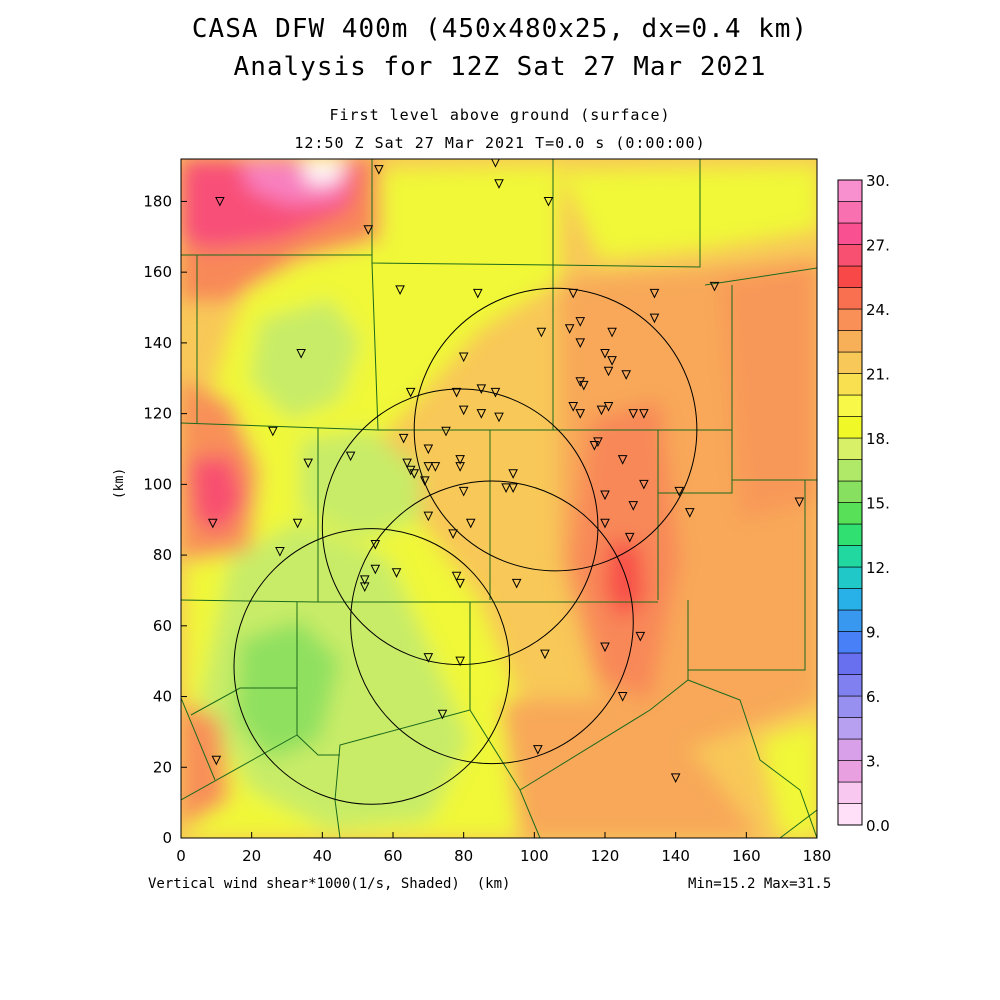  What do you see at coordinates (878, 568) in the screenshot?
I see `colorbar-label: 12.` at bounding box center [878, 568].